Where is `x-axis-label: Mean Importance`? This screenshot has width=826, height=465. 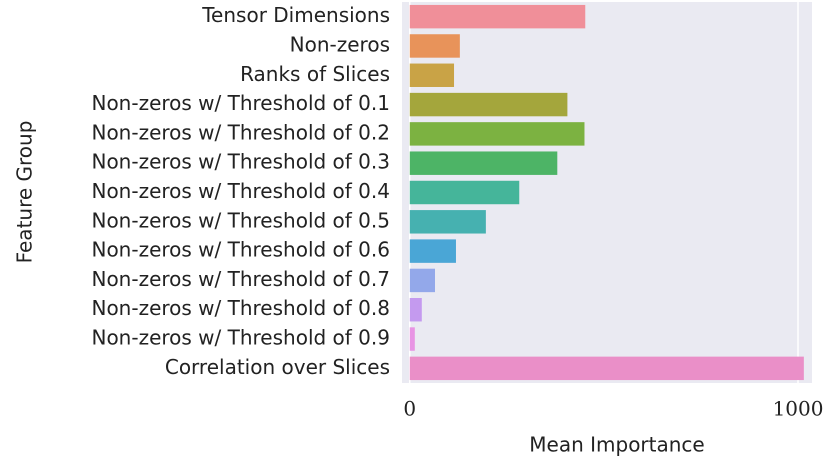
x-axis-label: Mean Importance is located at coordinates (616, 445).